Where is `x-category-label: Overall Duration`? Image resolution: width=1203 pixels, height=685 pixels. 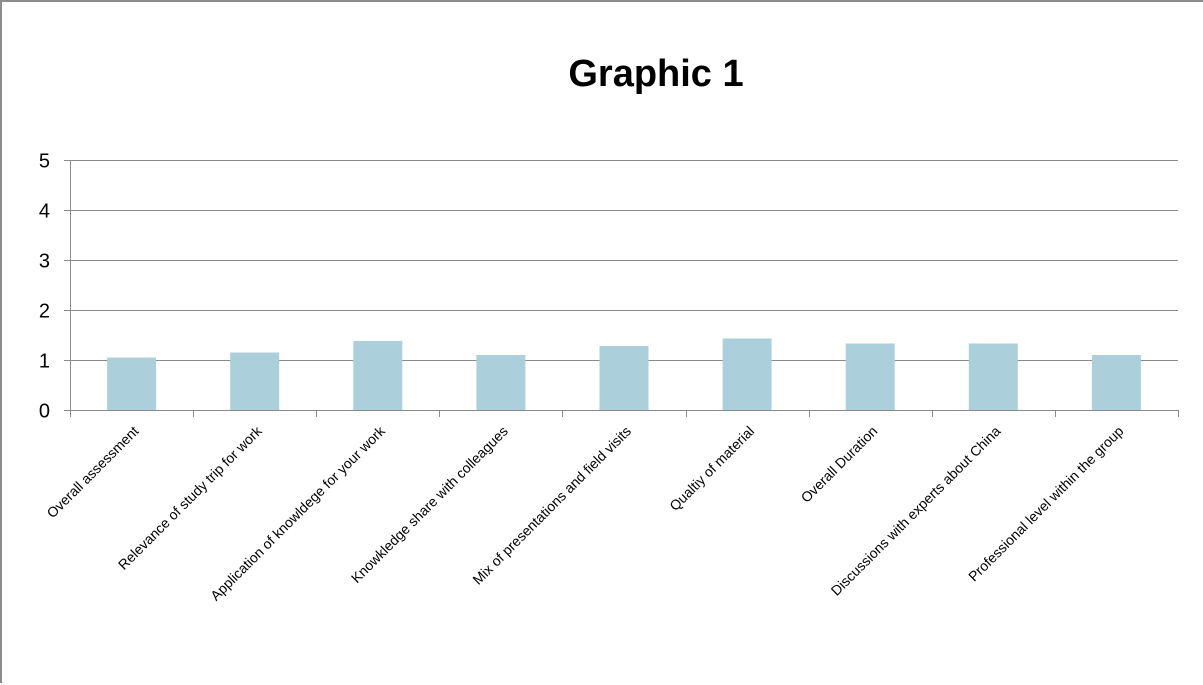 x-category-label: Overall Duration is located at coordinates (839, 464).